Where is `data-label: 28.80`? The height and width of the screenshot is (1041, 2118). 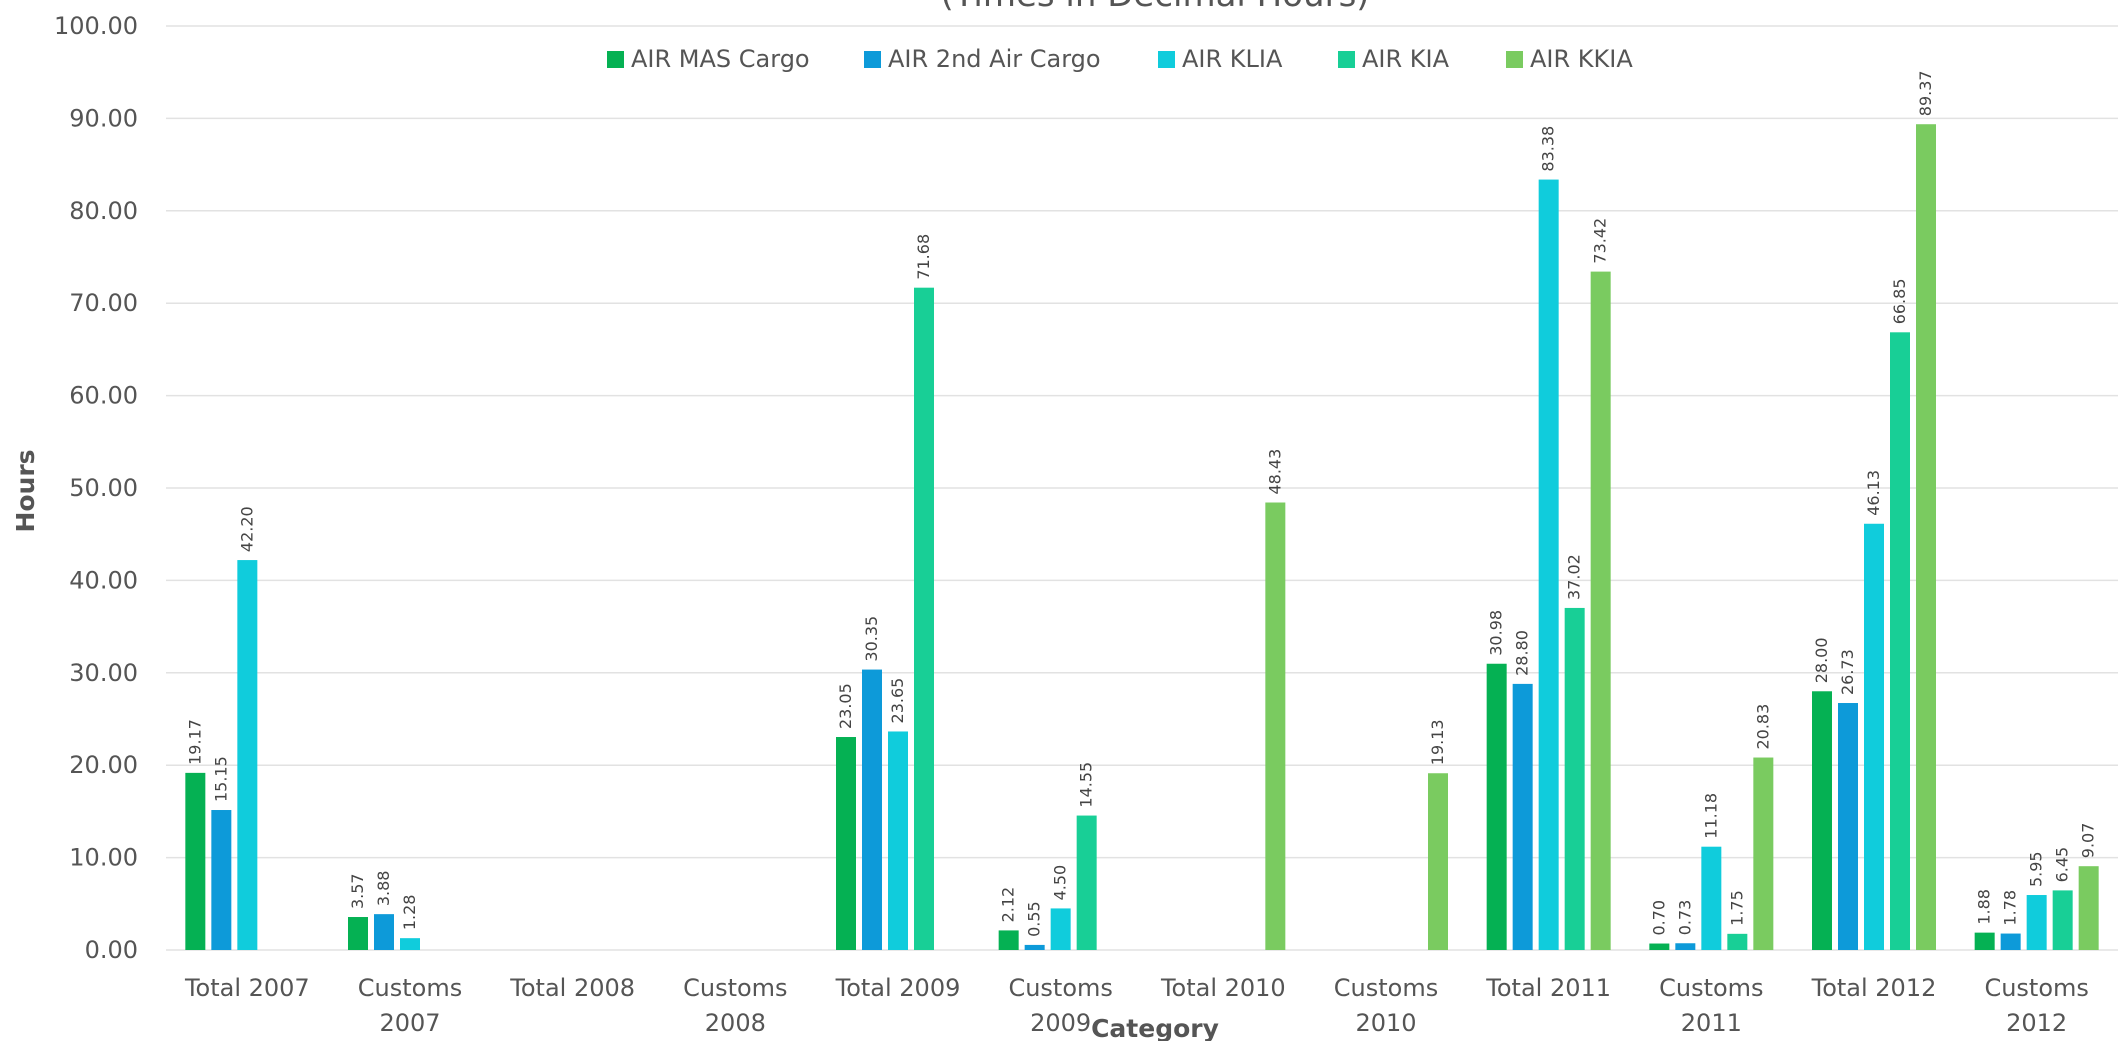 data-label: 28.80 is located at coordinates (1522, 653).